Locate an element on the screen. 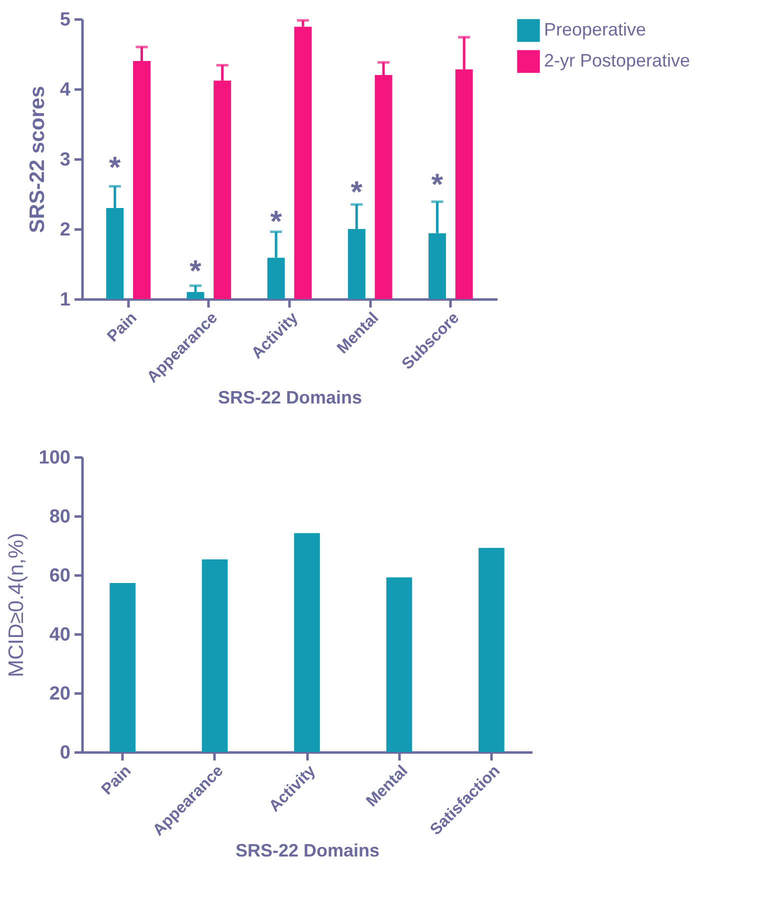 This screenshot has height=916, width=771. y-tick-label: 5 is located at coordinates (65, 20).